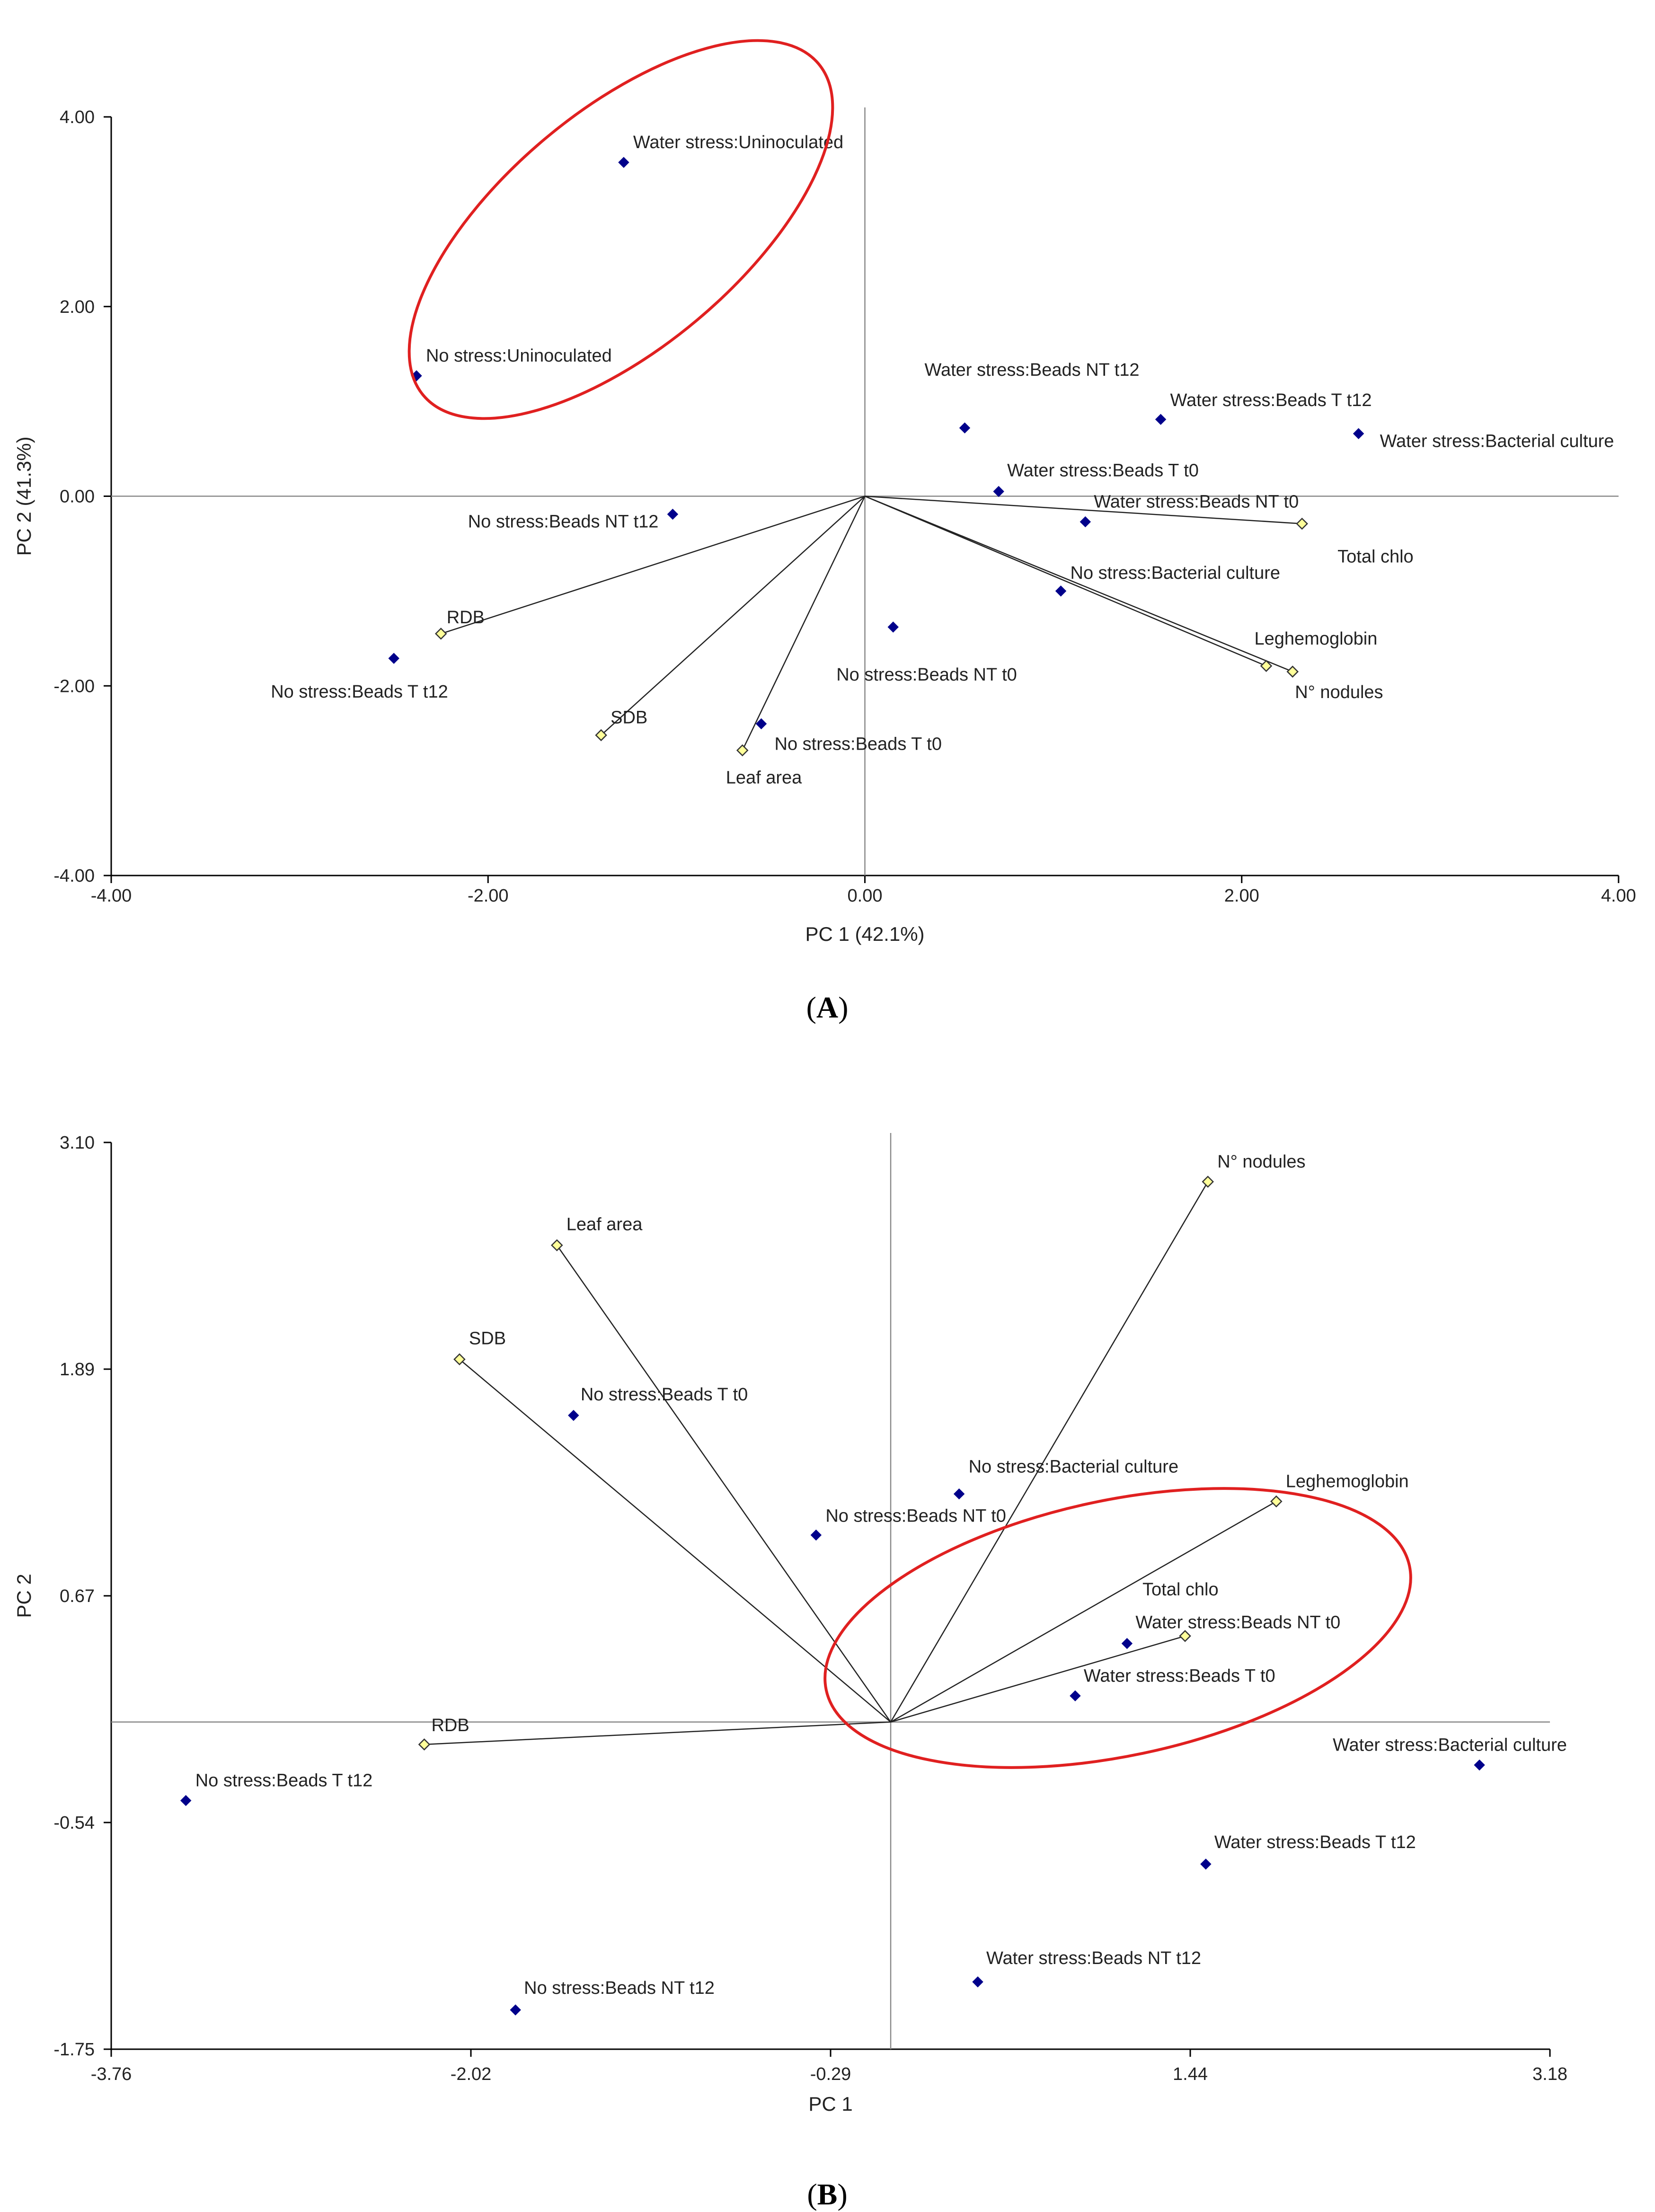 The width and height of the screenshot is (1655, 2212). What do you see at coordinates (1497, 441) in the screenshot?
I see `a-score-label-water-stress-bacterial-culture: Water stress:Bacterial culture` at bounding box center [1497, 441].